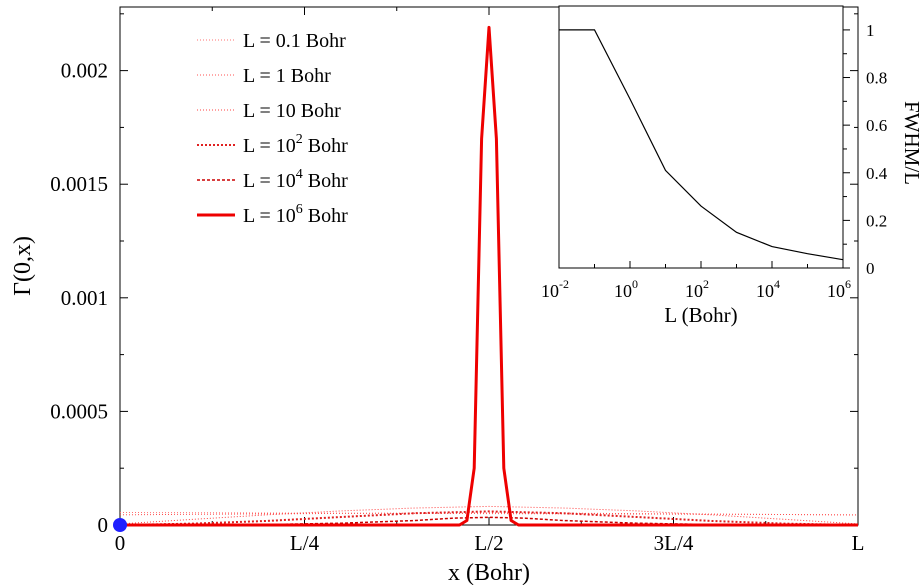  I want to click on inset-y-tick-label: 0, so click(870, 268).